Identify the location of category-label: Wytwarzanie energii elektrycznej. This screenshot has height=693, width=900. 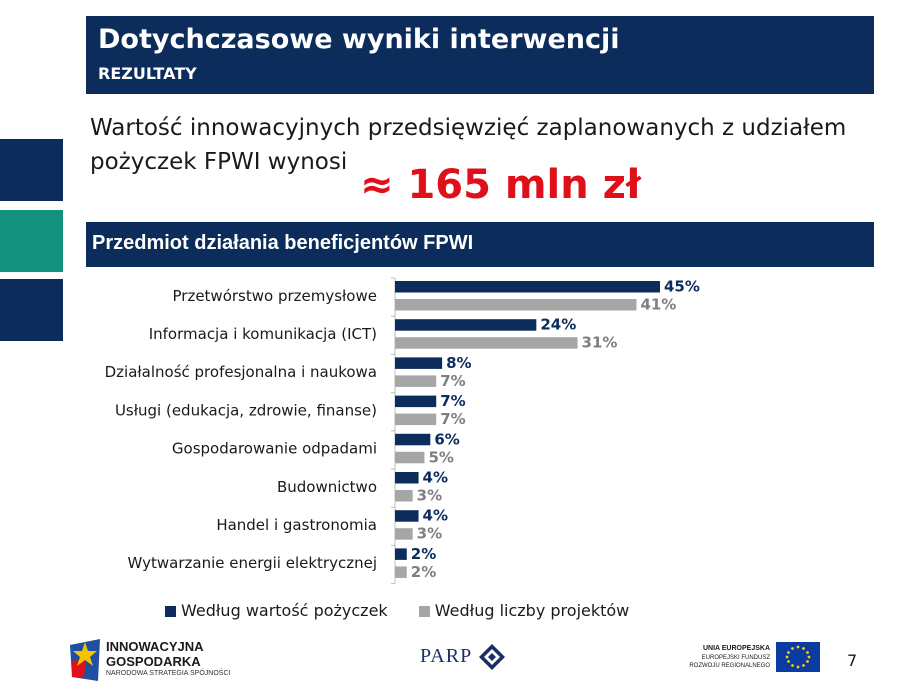
(252, 563).